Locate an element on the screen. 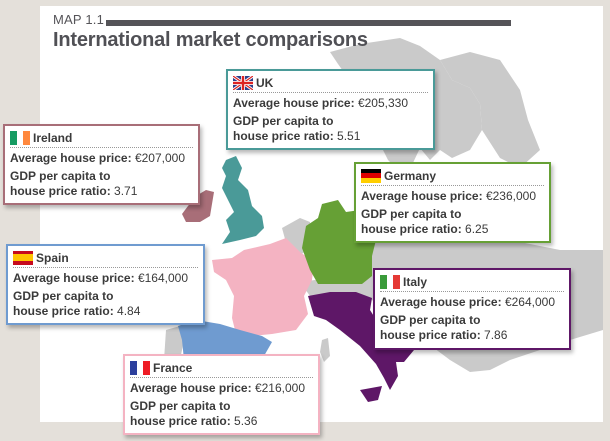 The width and height of the screenshot is (610, 441). ratio-value: 3.71 is located at coordinates (126, 191).